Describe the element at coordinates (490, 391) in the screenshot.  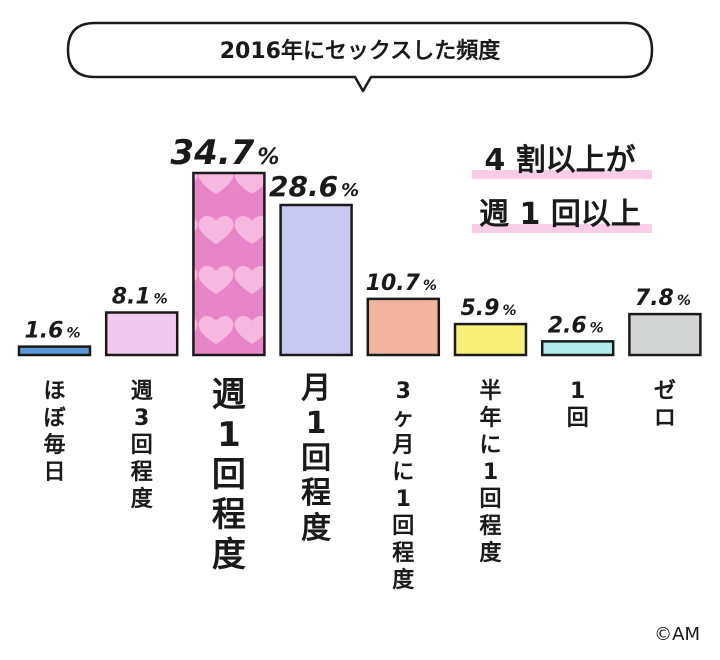
I see `category-char: 半` at that location.